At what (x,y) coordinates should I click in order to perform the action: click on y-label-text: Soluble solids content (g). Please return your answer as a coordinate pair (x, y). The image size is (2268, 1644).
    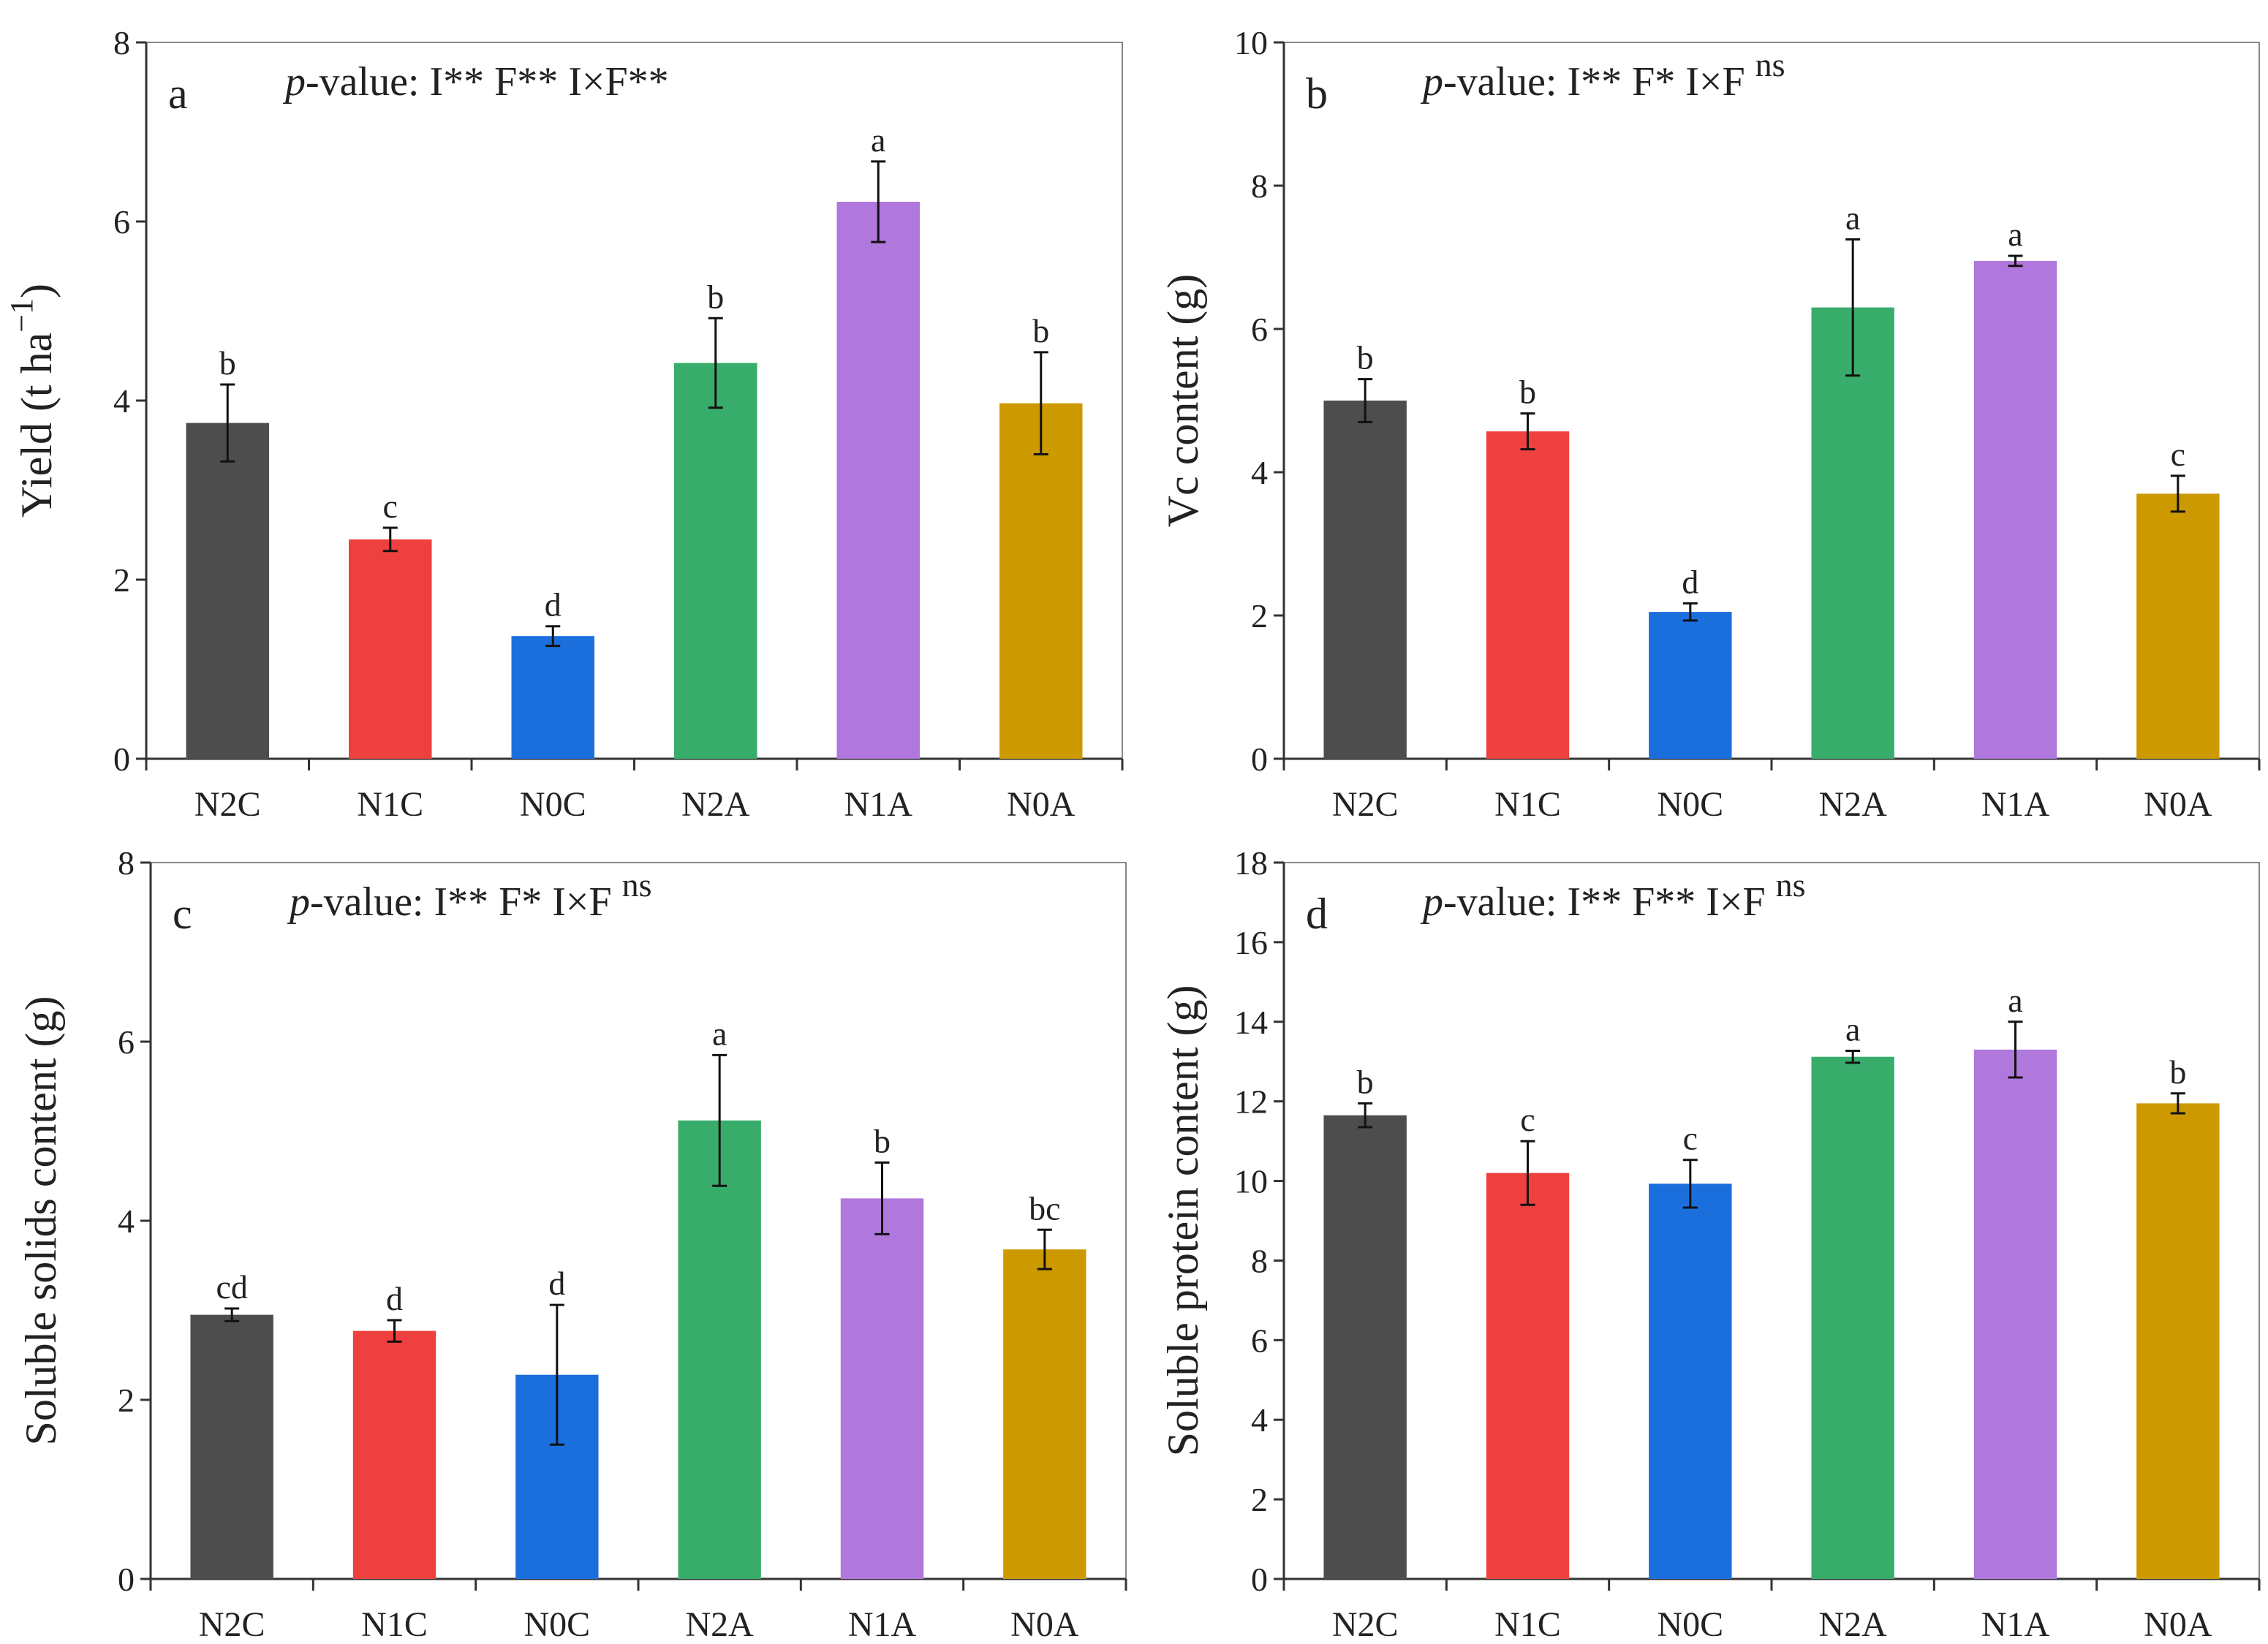
    Looking at the image, I should click on (41, 1221).